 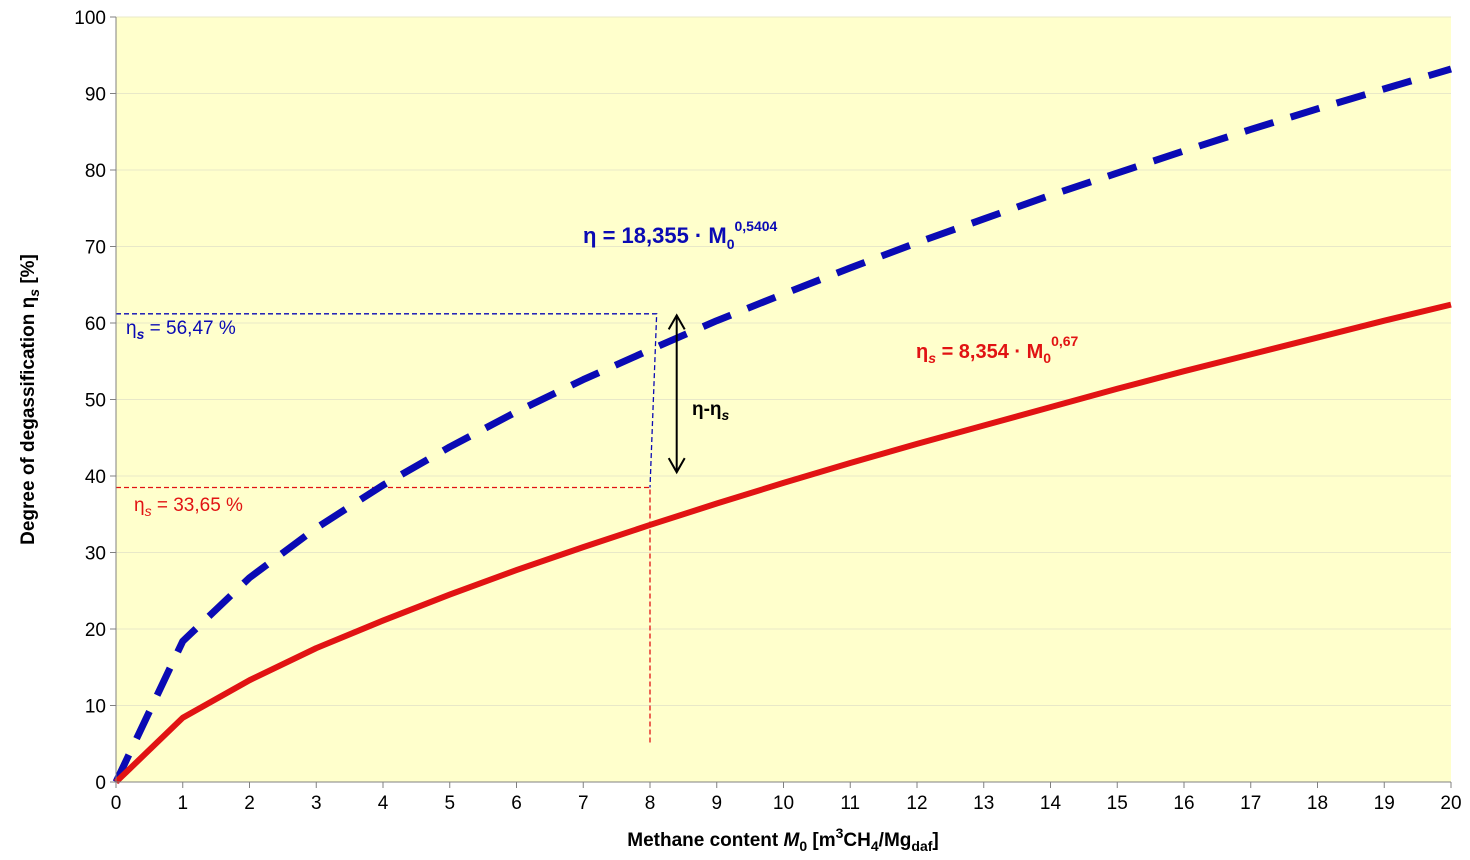 What do you see at coordinates (583, 803) in the screenshot?
I see `x-tick-label: 7` at bounding box center [583, 803].